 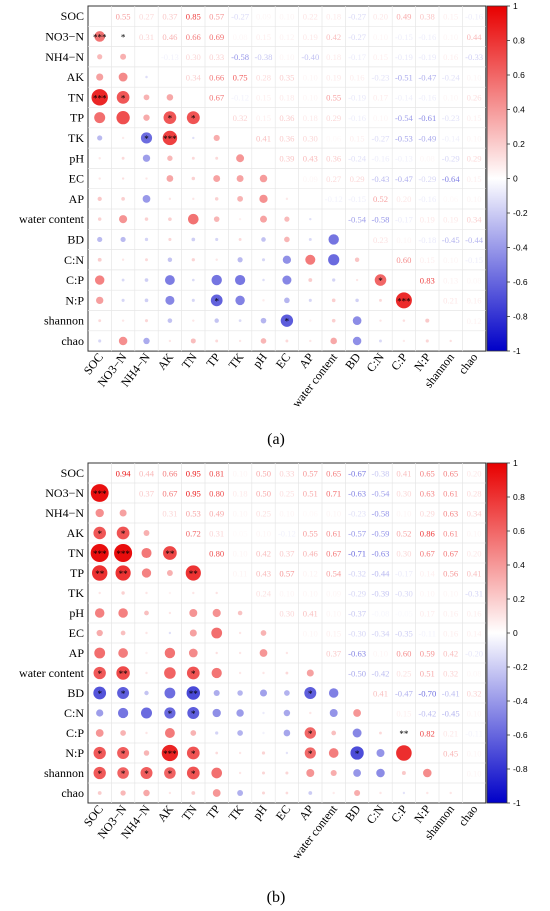 I want to click on significance-mark: ***, so click(x=100, y=554).